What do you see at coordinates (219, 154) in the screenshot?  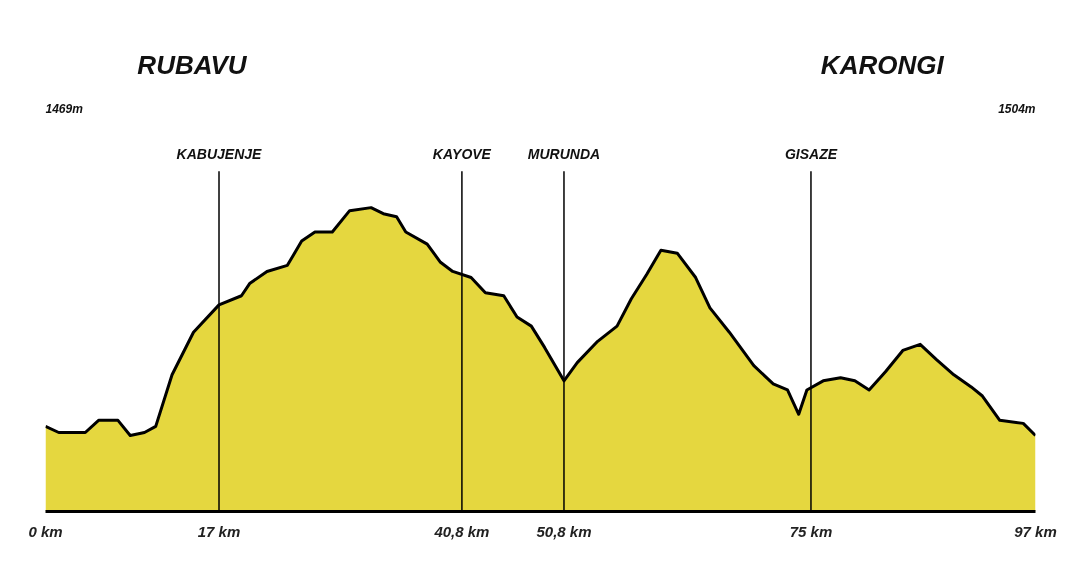 I see `ref-line-label: KABUJENJE` at bounding box center [219, 154].